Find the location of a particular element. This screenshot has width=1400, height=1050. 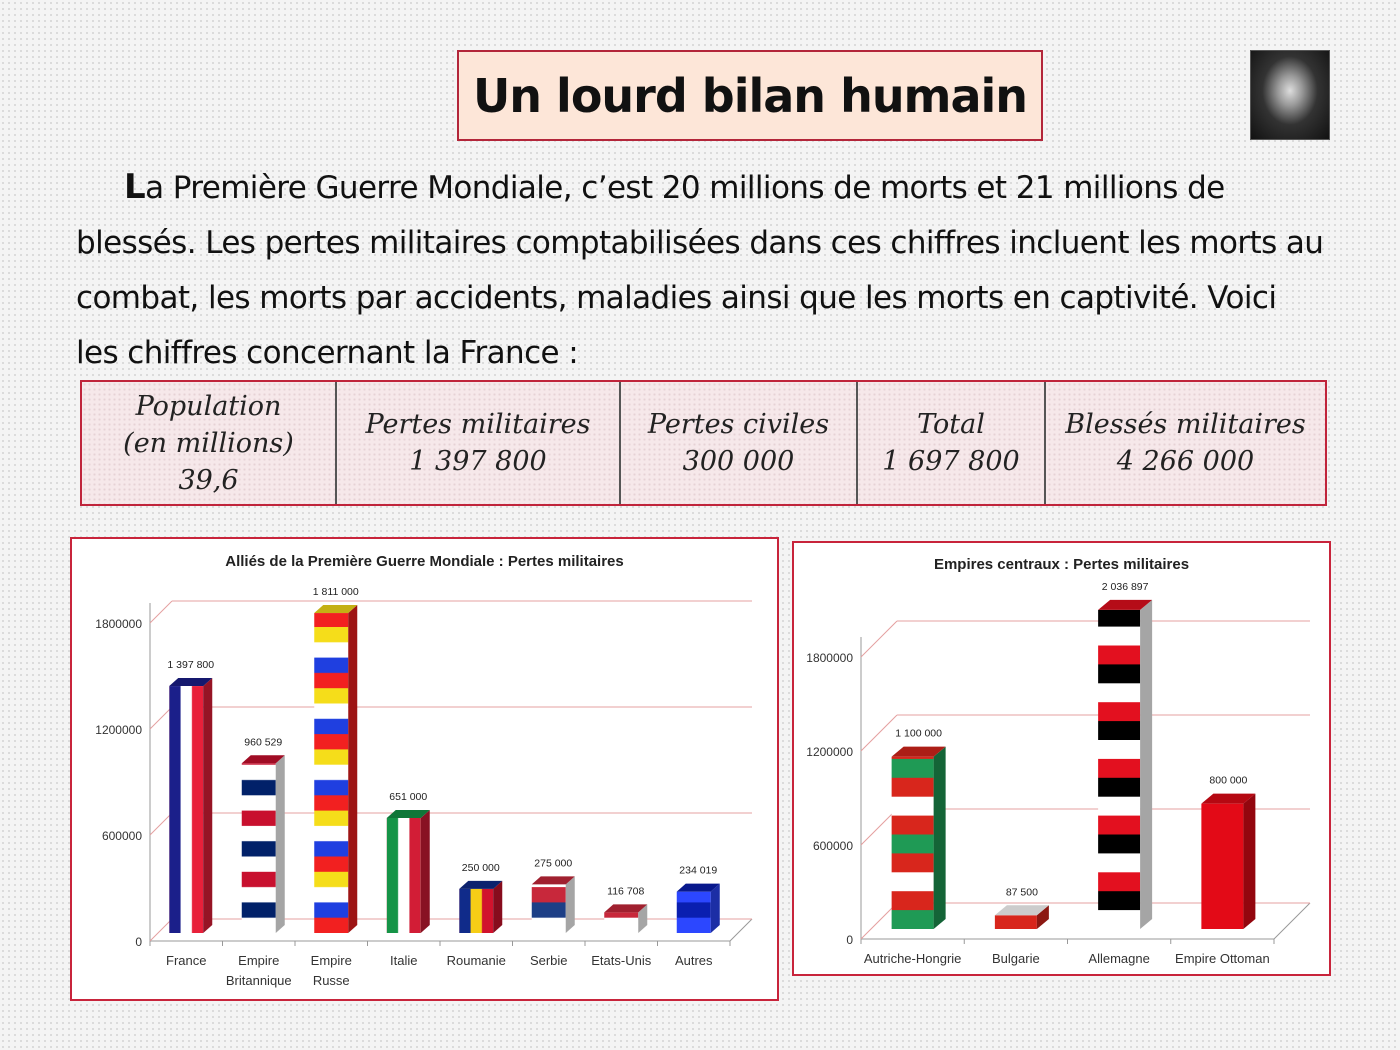

stat-value: 4 266 000 is located at coordinates (1185, 461).